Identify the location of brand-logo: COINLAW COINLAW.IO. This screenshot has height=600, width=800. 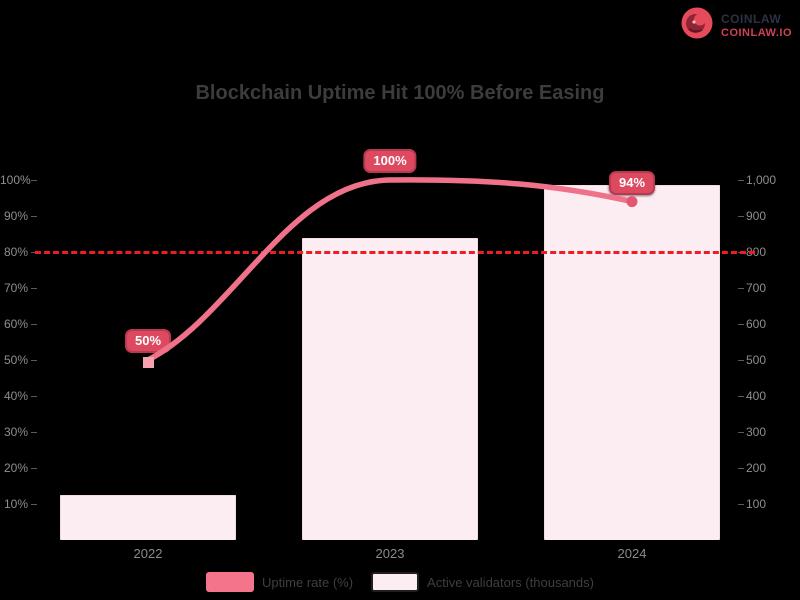
(736, 25).